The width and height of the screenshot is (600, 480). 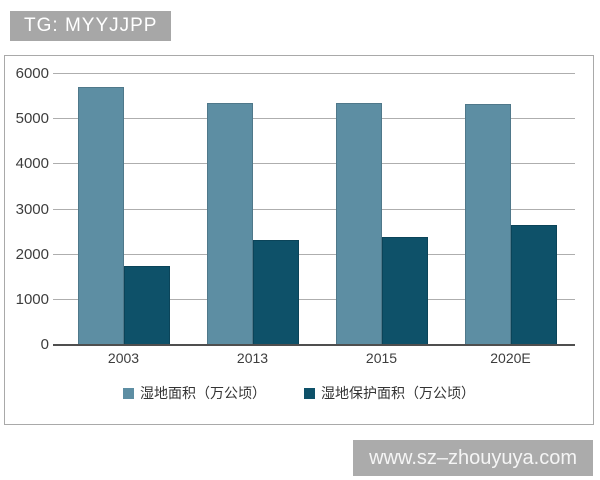 I want to click on x-tick-label: 2013, so click(x=252, y=358).